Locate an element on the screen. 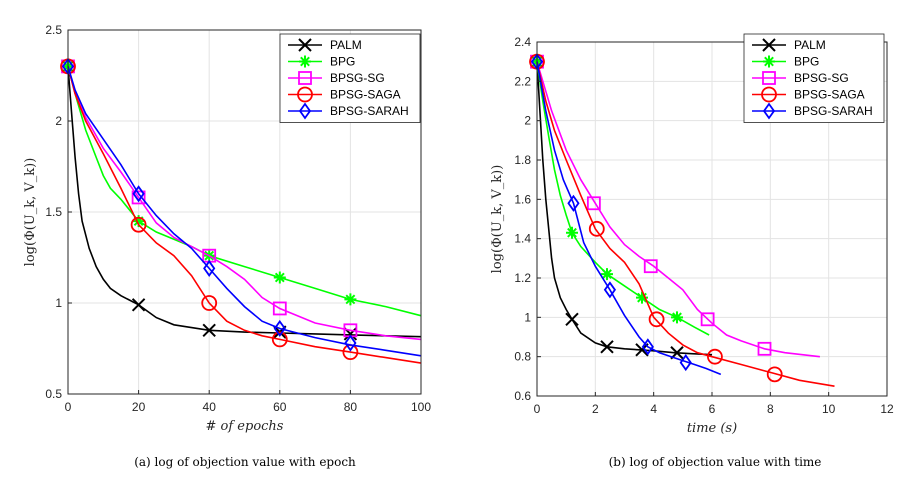 The image size is (912, 485). y-tick-label: 1.5 is located at coordinates (53, 212).